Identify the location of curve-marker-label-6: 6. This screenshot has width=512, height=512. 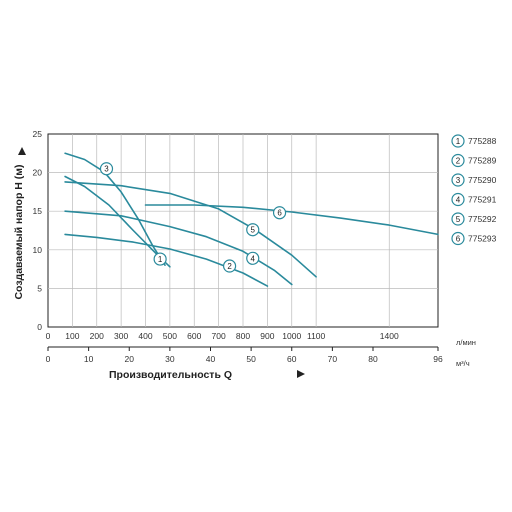
(279, 213).